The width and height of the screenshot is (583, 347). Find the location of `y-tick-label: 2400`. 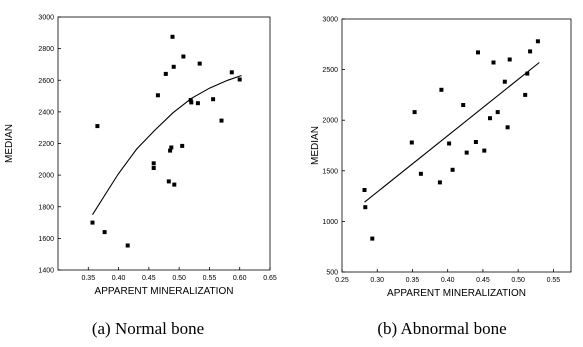

y-tick-label: 2400 is located at coordinates (46, 112).